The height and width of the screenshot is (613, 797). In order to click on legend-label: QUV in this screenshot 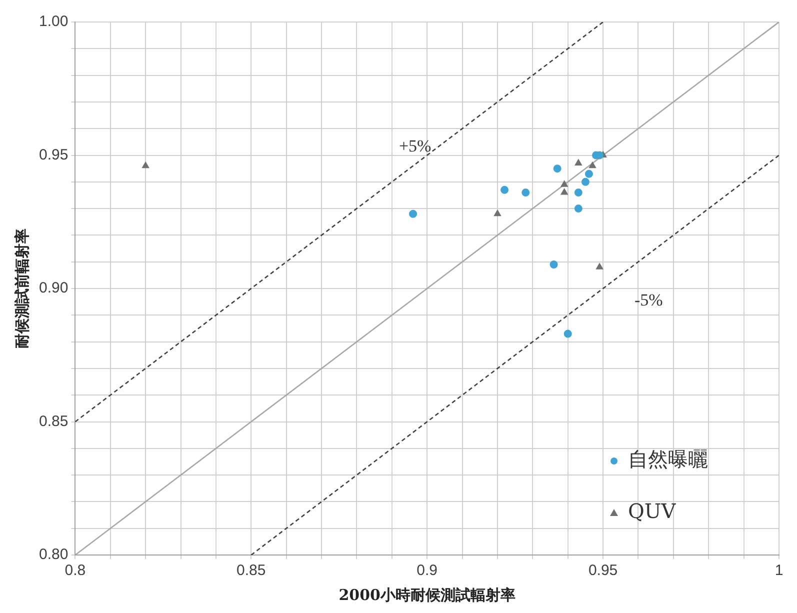, I will do `click(652, 511)`.